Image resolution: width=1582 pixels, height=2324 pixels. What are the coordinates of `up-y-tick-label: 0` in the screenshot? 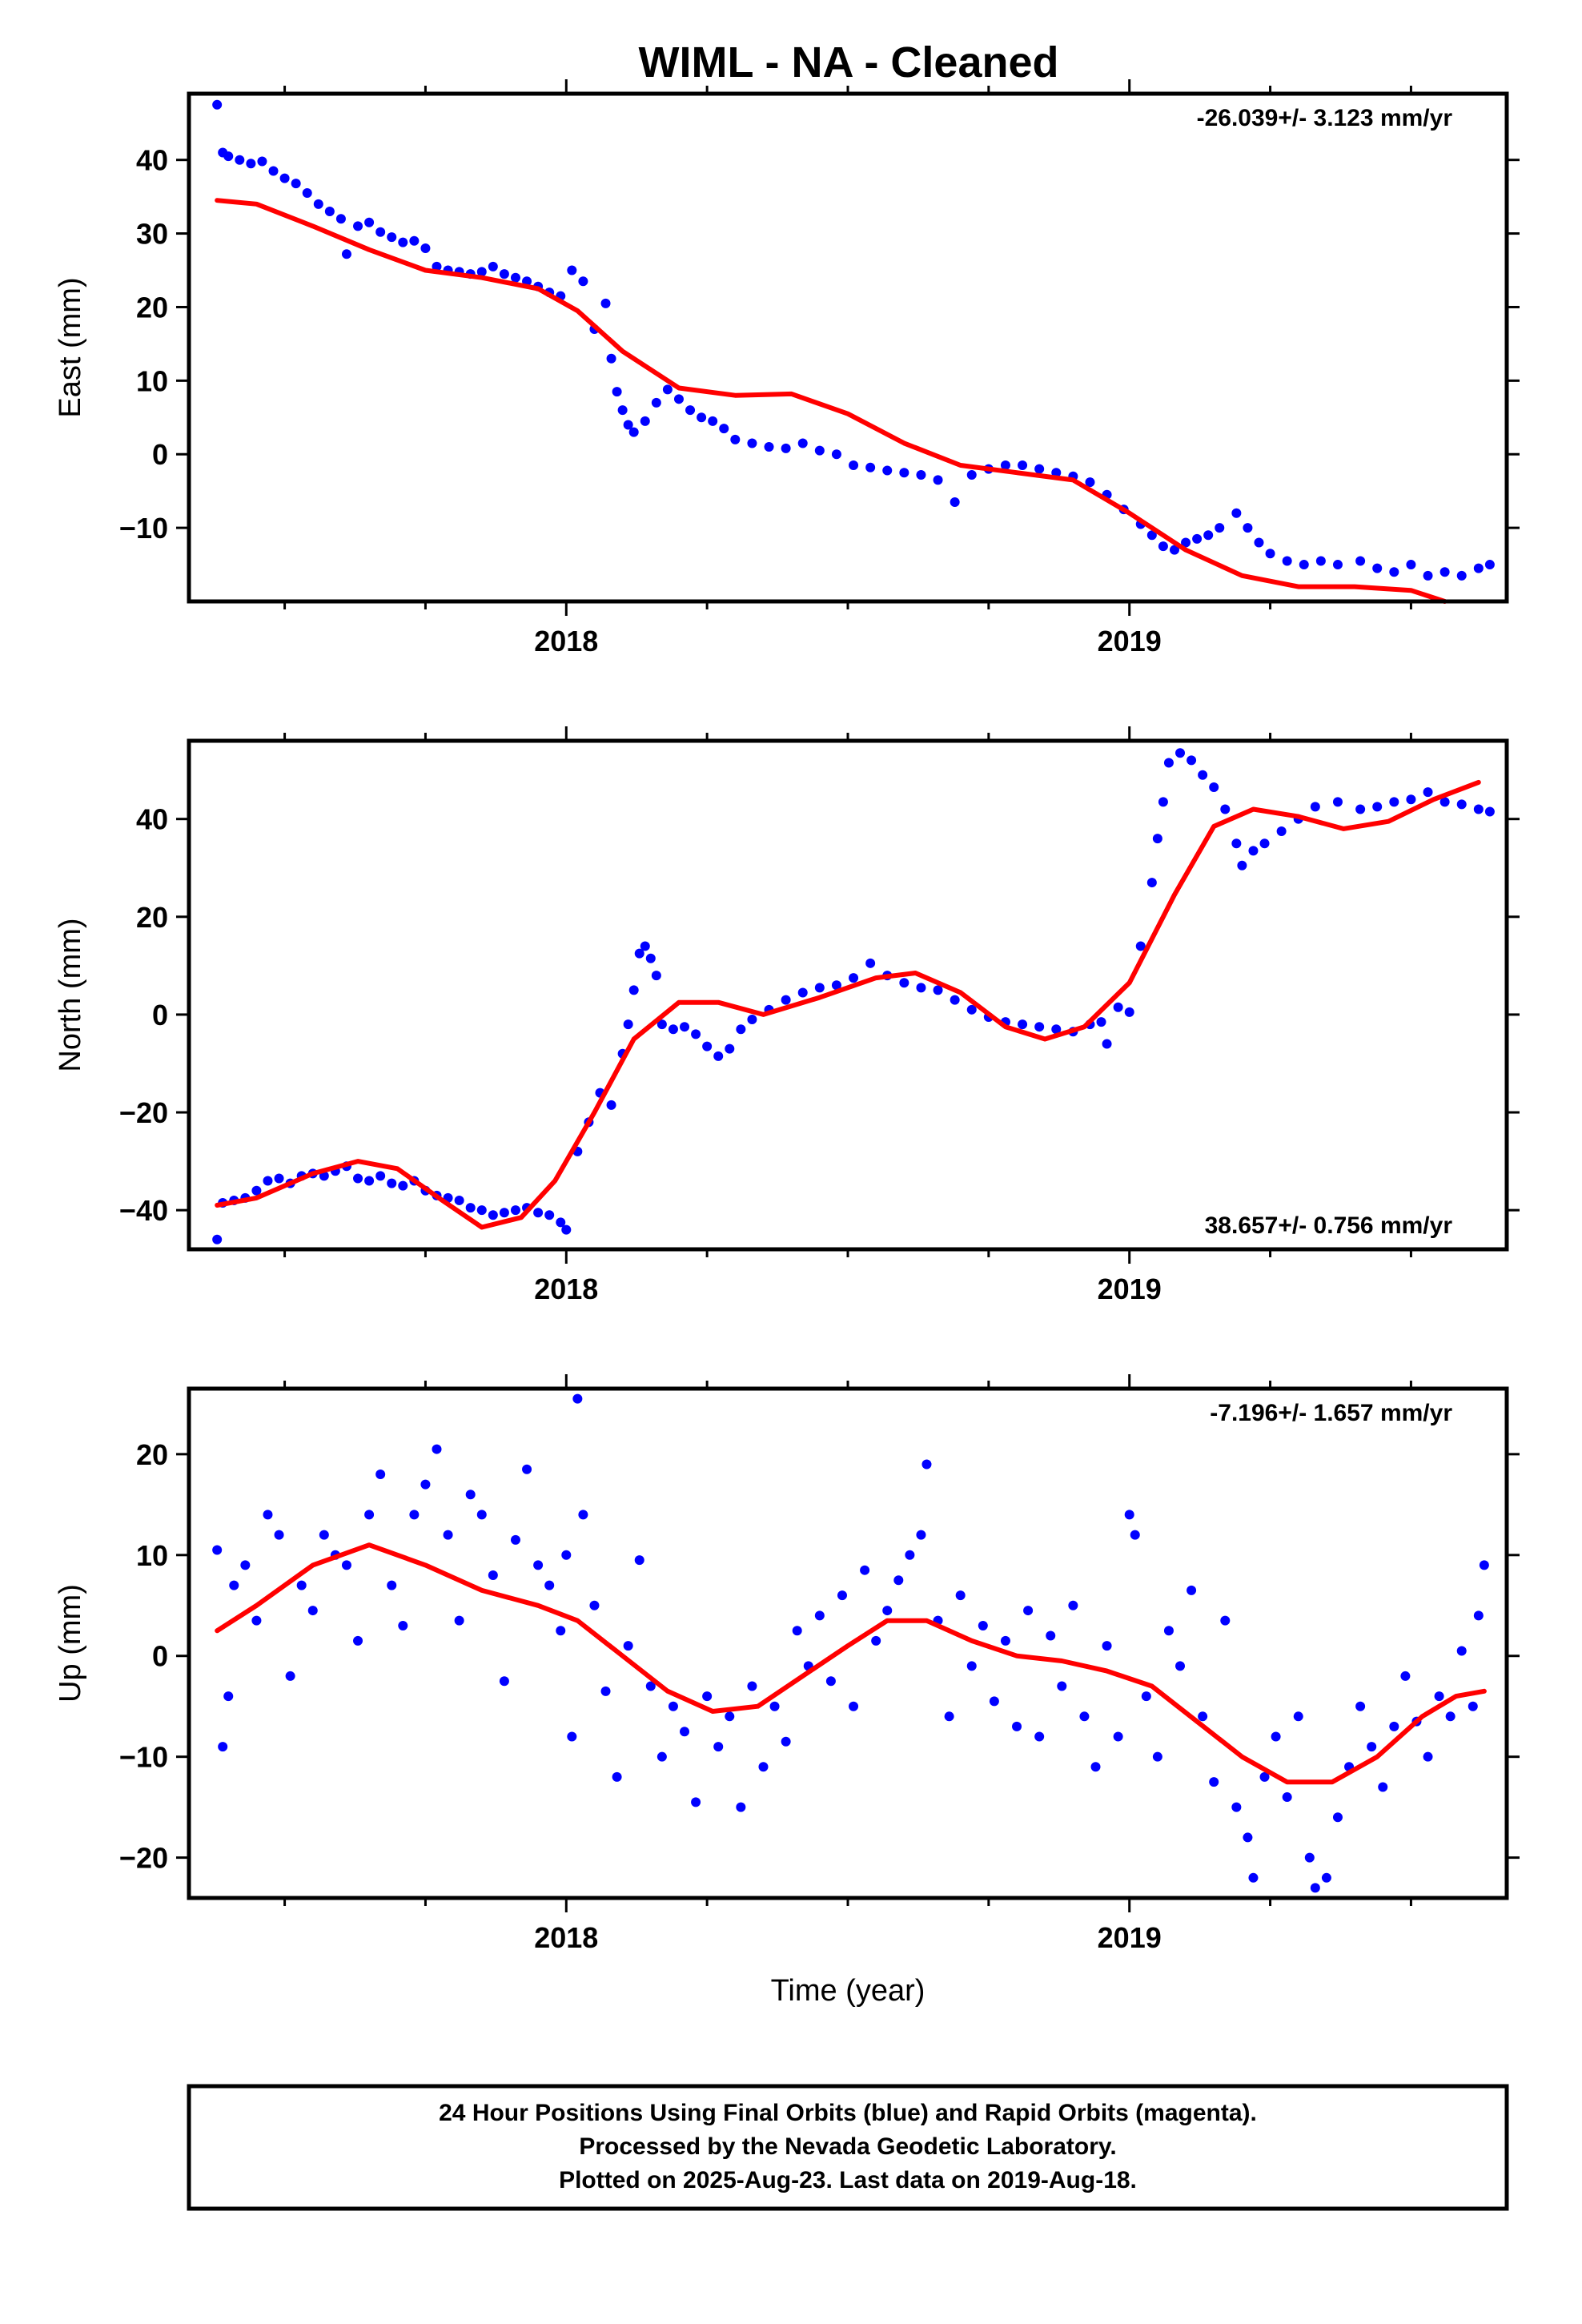 It's located at (160, 1657).